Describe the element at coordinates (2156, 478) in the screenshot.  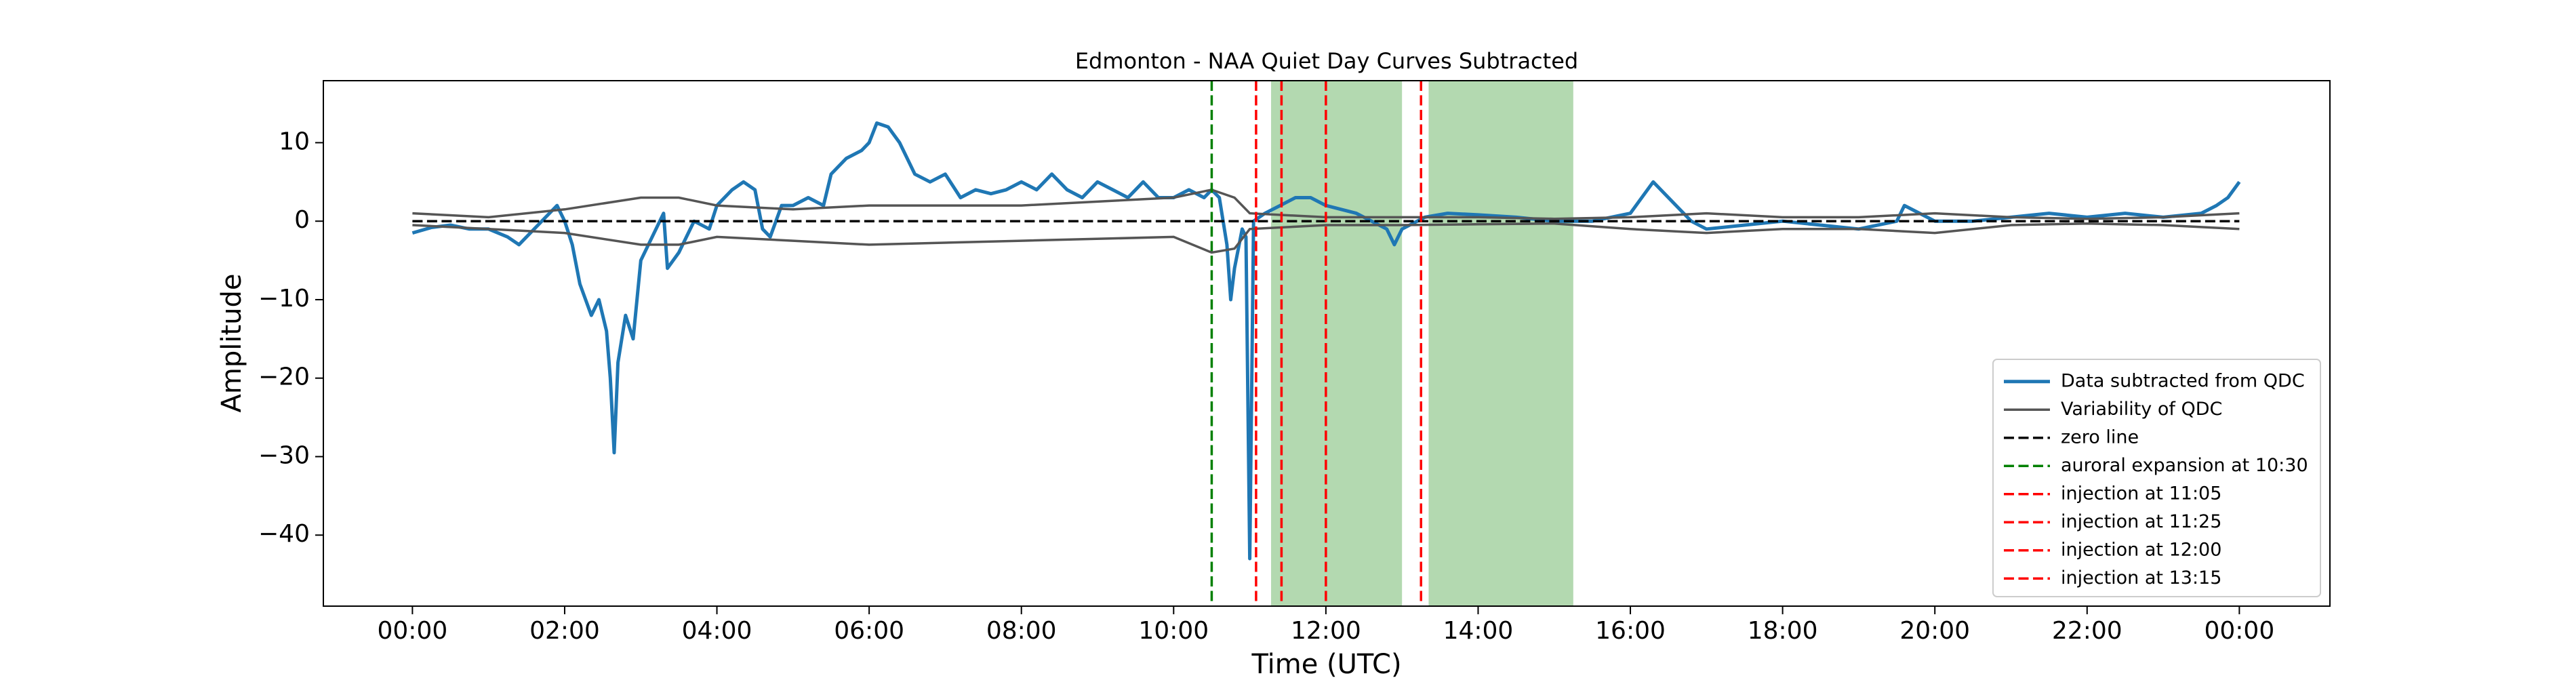
I see `legend-box` at that location.